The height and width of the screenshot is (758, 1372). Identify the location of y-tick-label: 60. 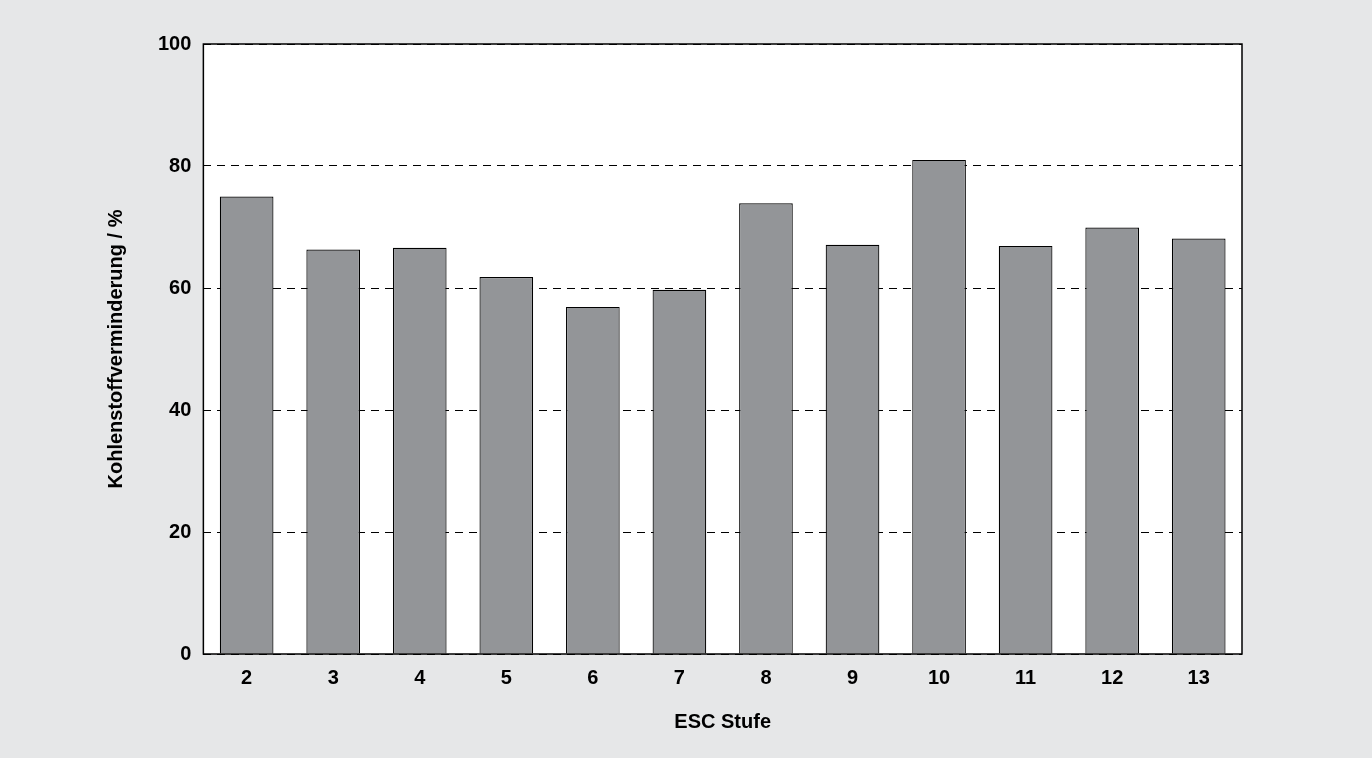
(180, 286).